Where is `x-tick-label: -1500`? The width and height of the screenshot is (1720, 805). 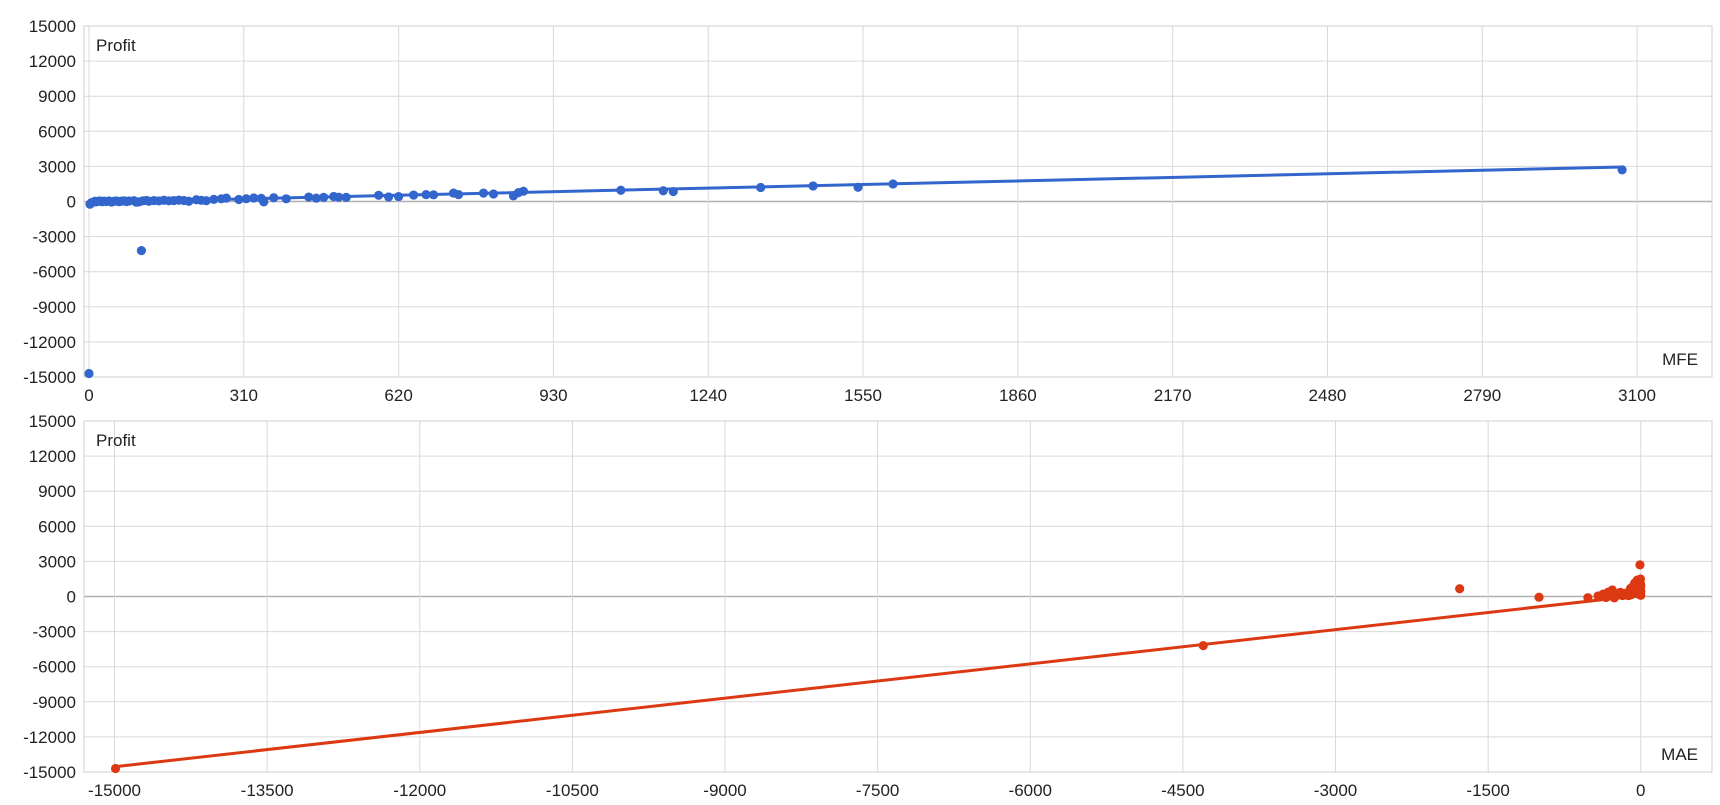
x-tick-label: -1500 is located at coordinates (1487, 790).